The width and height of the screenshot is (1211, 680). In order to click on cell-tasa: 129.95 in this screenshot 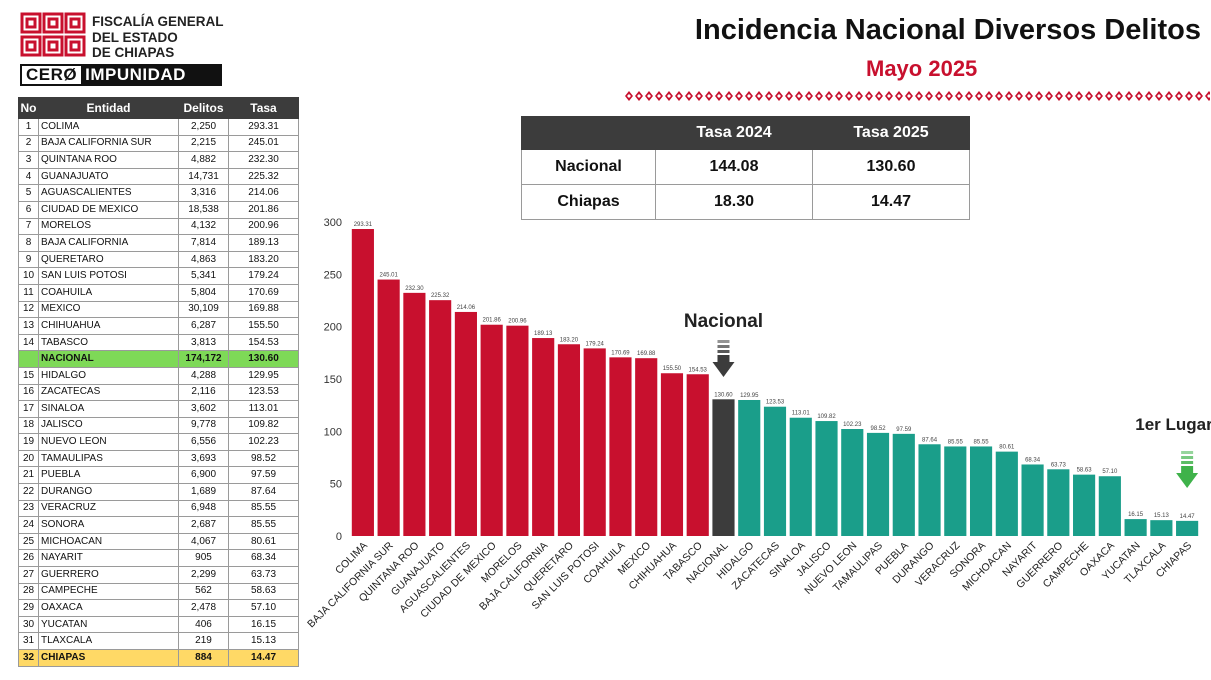, I will do `click(263, 375)`.